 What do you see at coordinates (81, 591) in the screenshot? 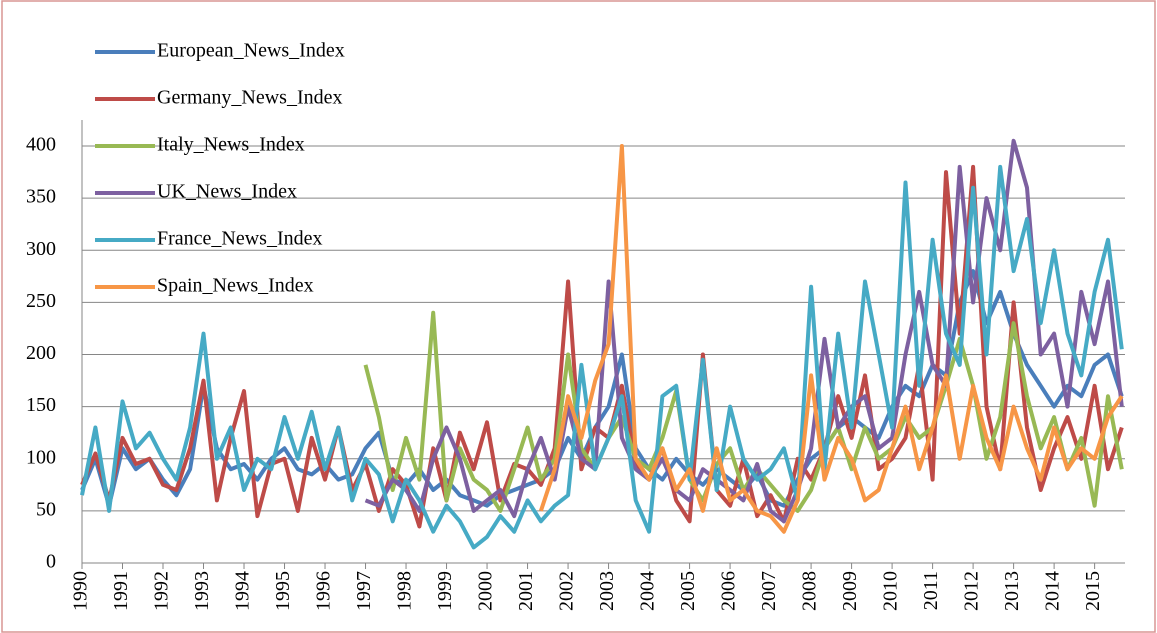
I see `x-tick-label: 1990` at bounding box center [81, 591].